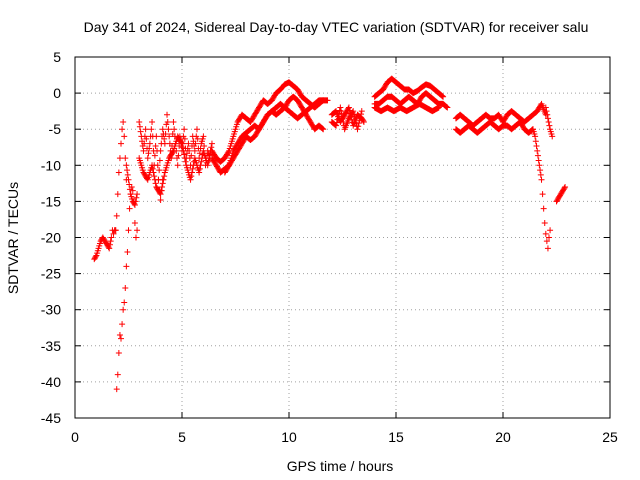 The height and width of the screenshot is (480, 640). I want to click on y-tick-label: -5, so click(55, 129).